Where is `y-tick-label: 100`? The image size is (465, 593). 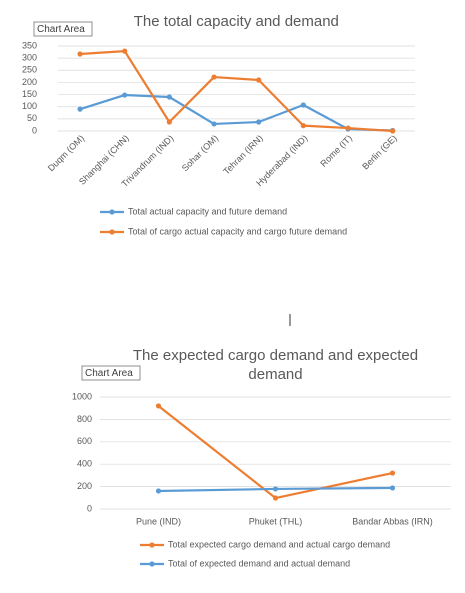
y-tick-label: 100 is located at coordinates (29, 106).